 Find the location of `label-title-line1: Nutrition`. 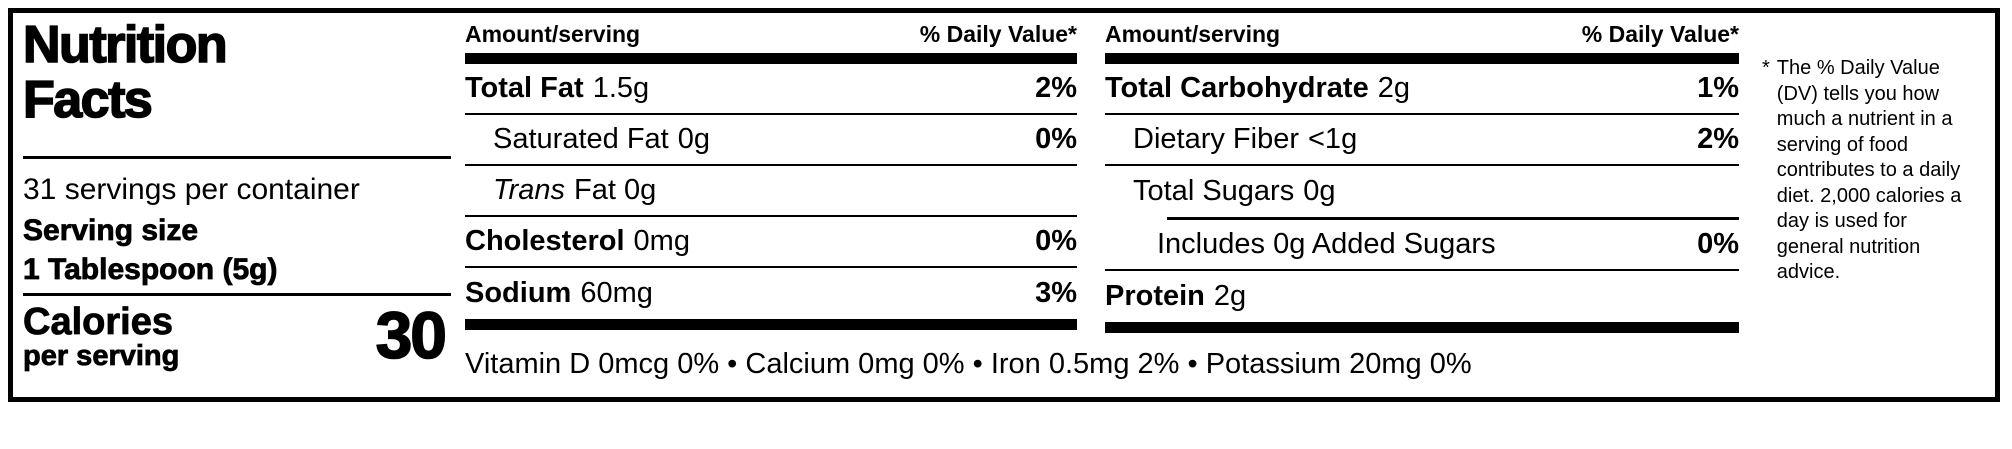

label-title-line1: Nutrition is located at coordinates (125, 45).